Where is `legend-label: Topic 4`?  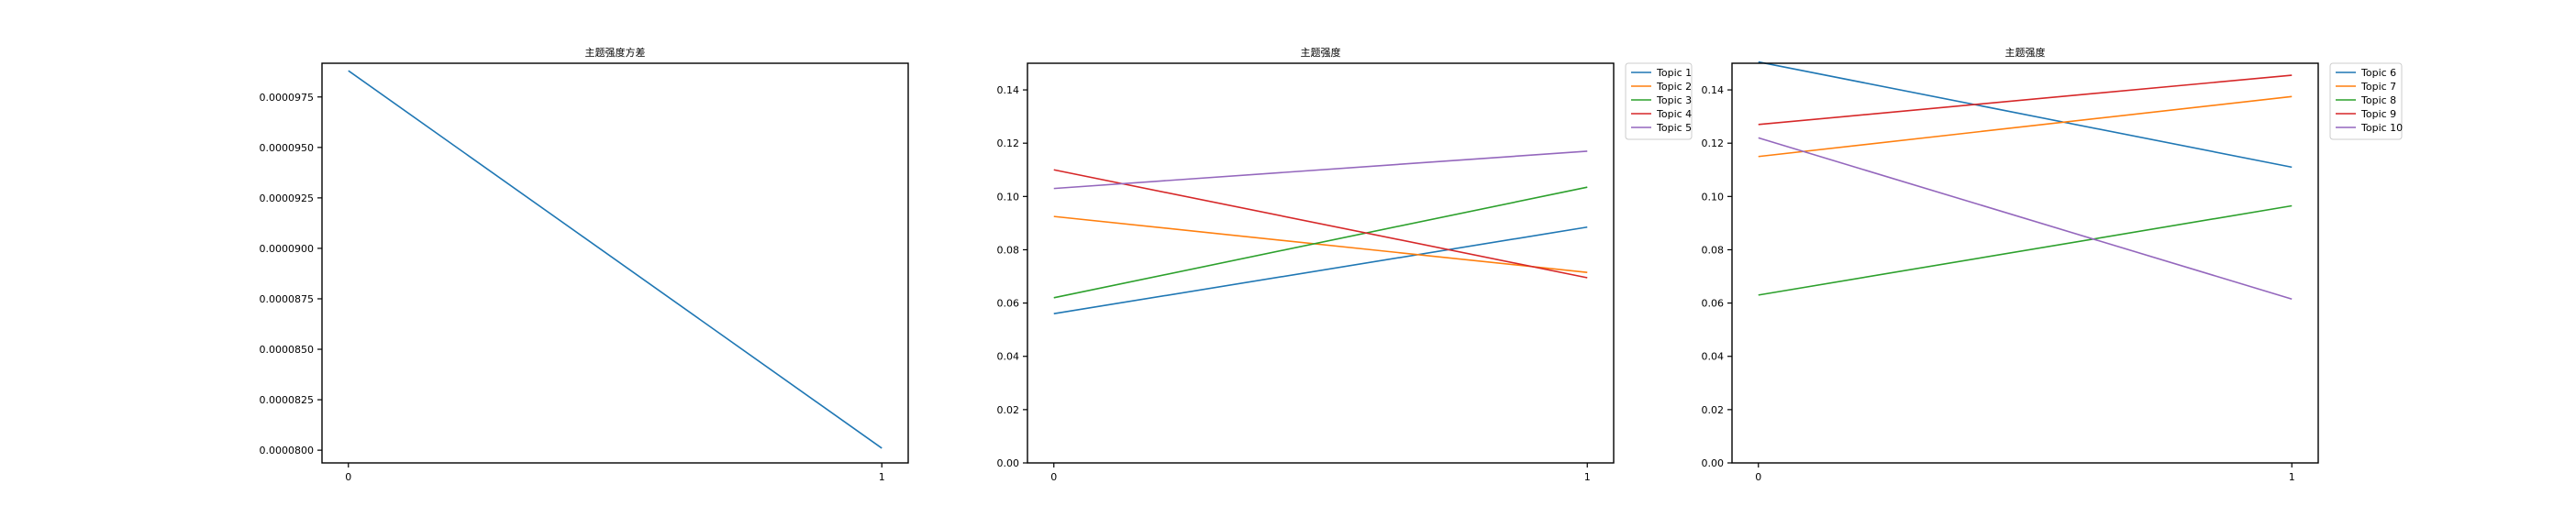
legend-label: Topic 4 is located at coordinates (1674, 114).